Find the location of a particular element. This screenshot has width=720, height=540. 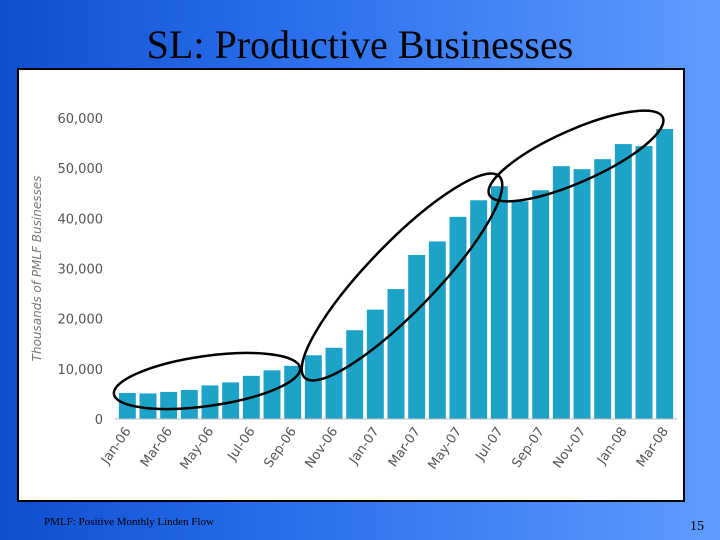

slide-title: SL: Productive Businesses is located at coordinates (360, 44).